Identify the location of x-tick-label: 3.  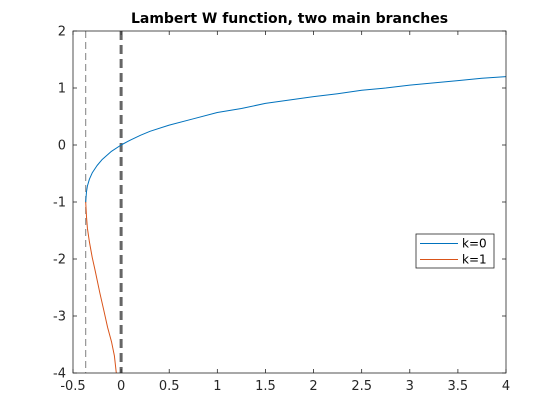
(410, 386).